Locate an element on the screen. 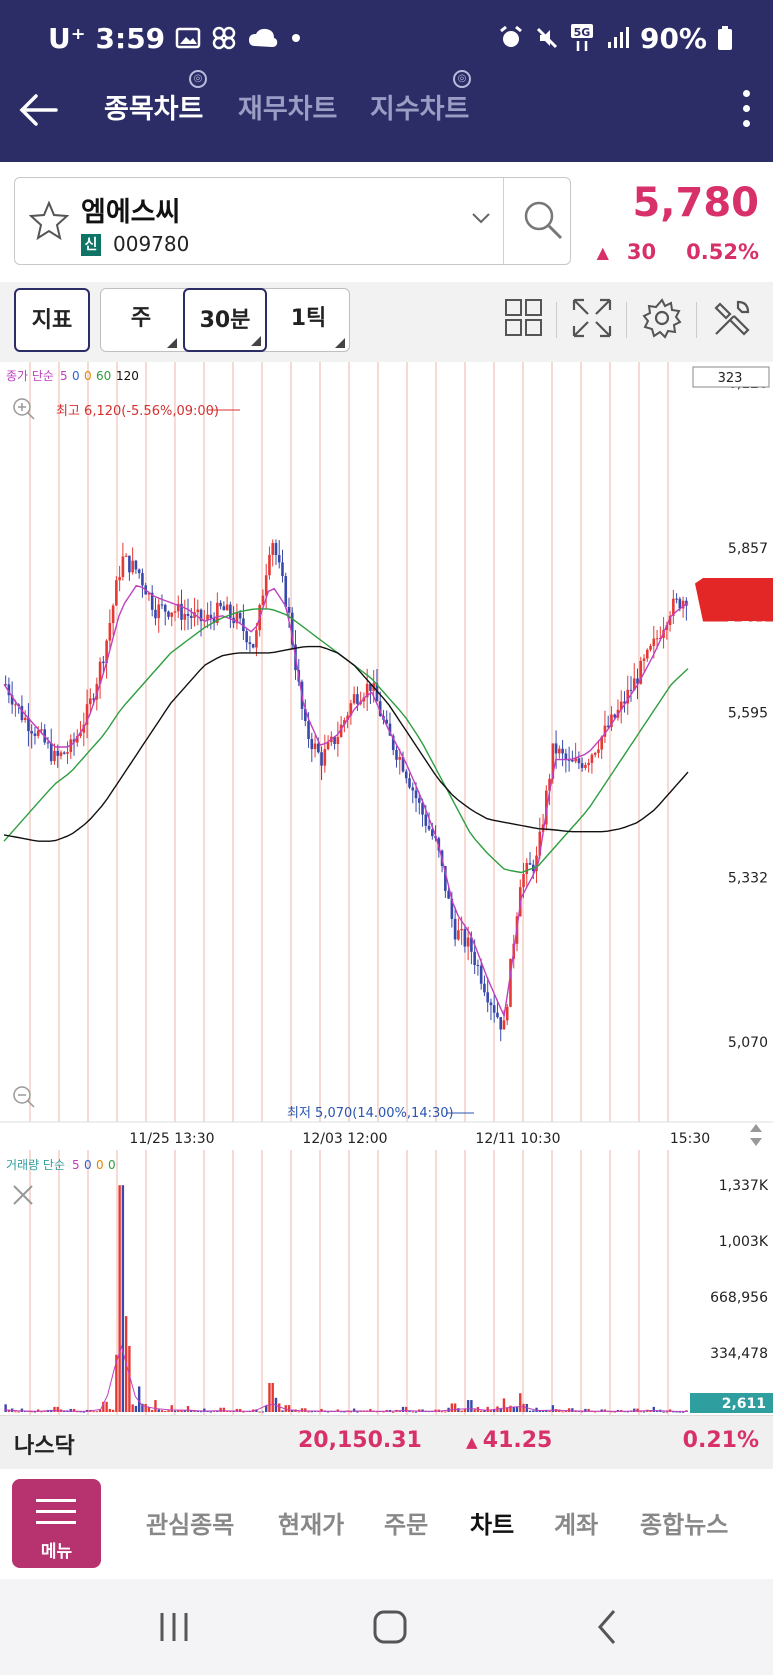  nav-current-price: 현재가 is located at coordinates (311, 1525).